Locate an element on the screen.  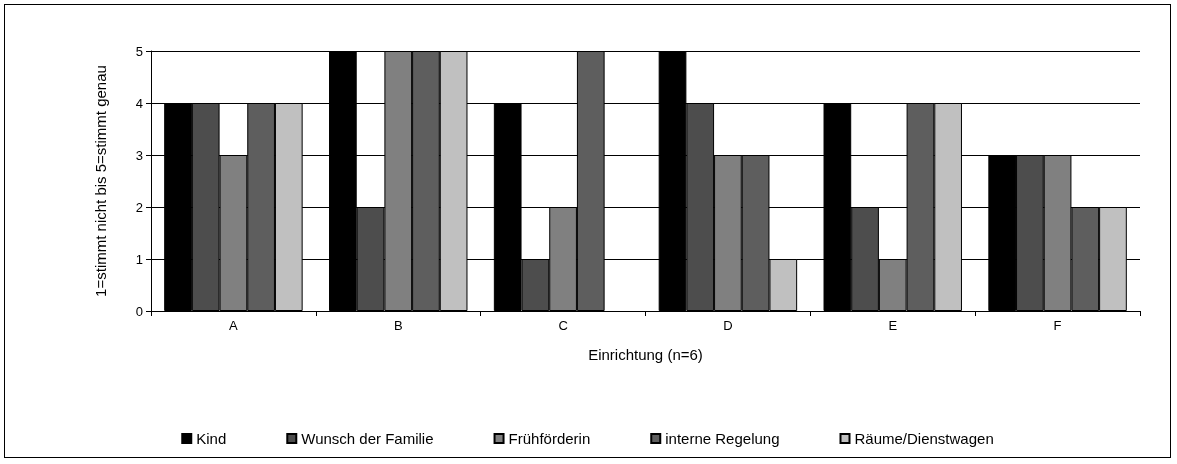
x-tick-label: D is located at coordinates (728, 325).